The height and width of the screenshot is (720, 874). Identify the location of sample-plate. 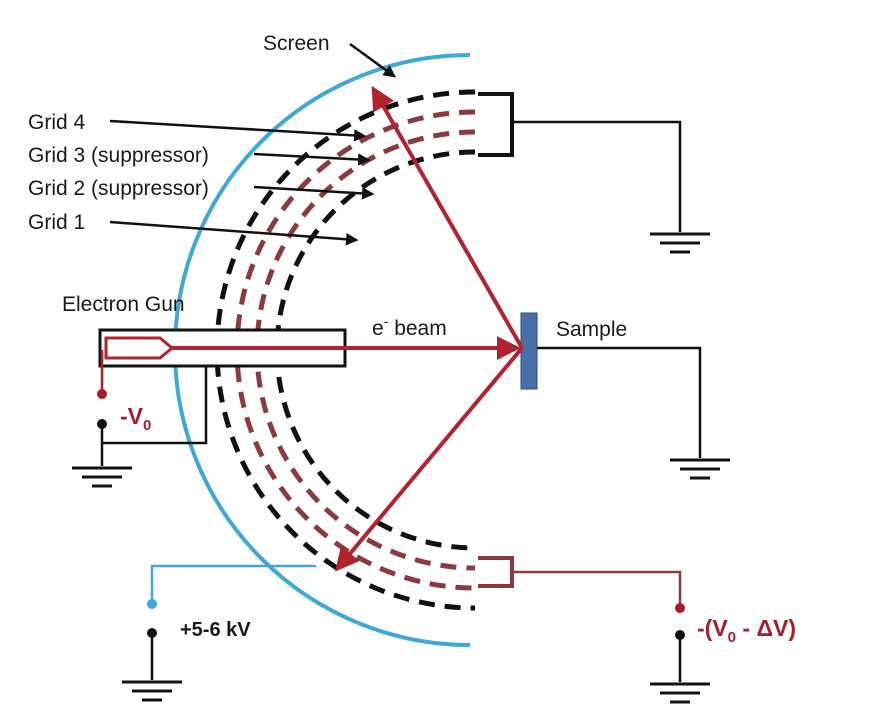
(529, 351).